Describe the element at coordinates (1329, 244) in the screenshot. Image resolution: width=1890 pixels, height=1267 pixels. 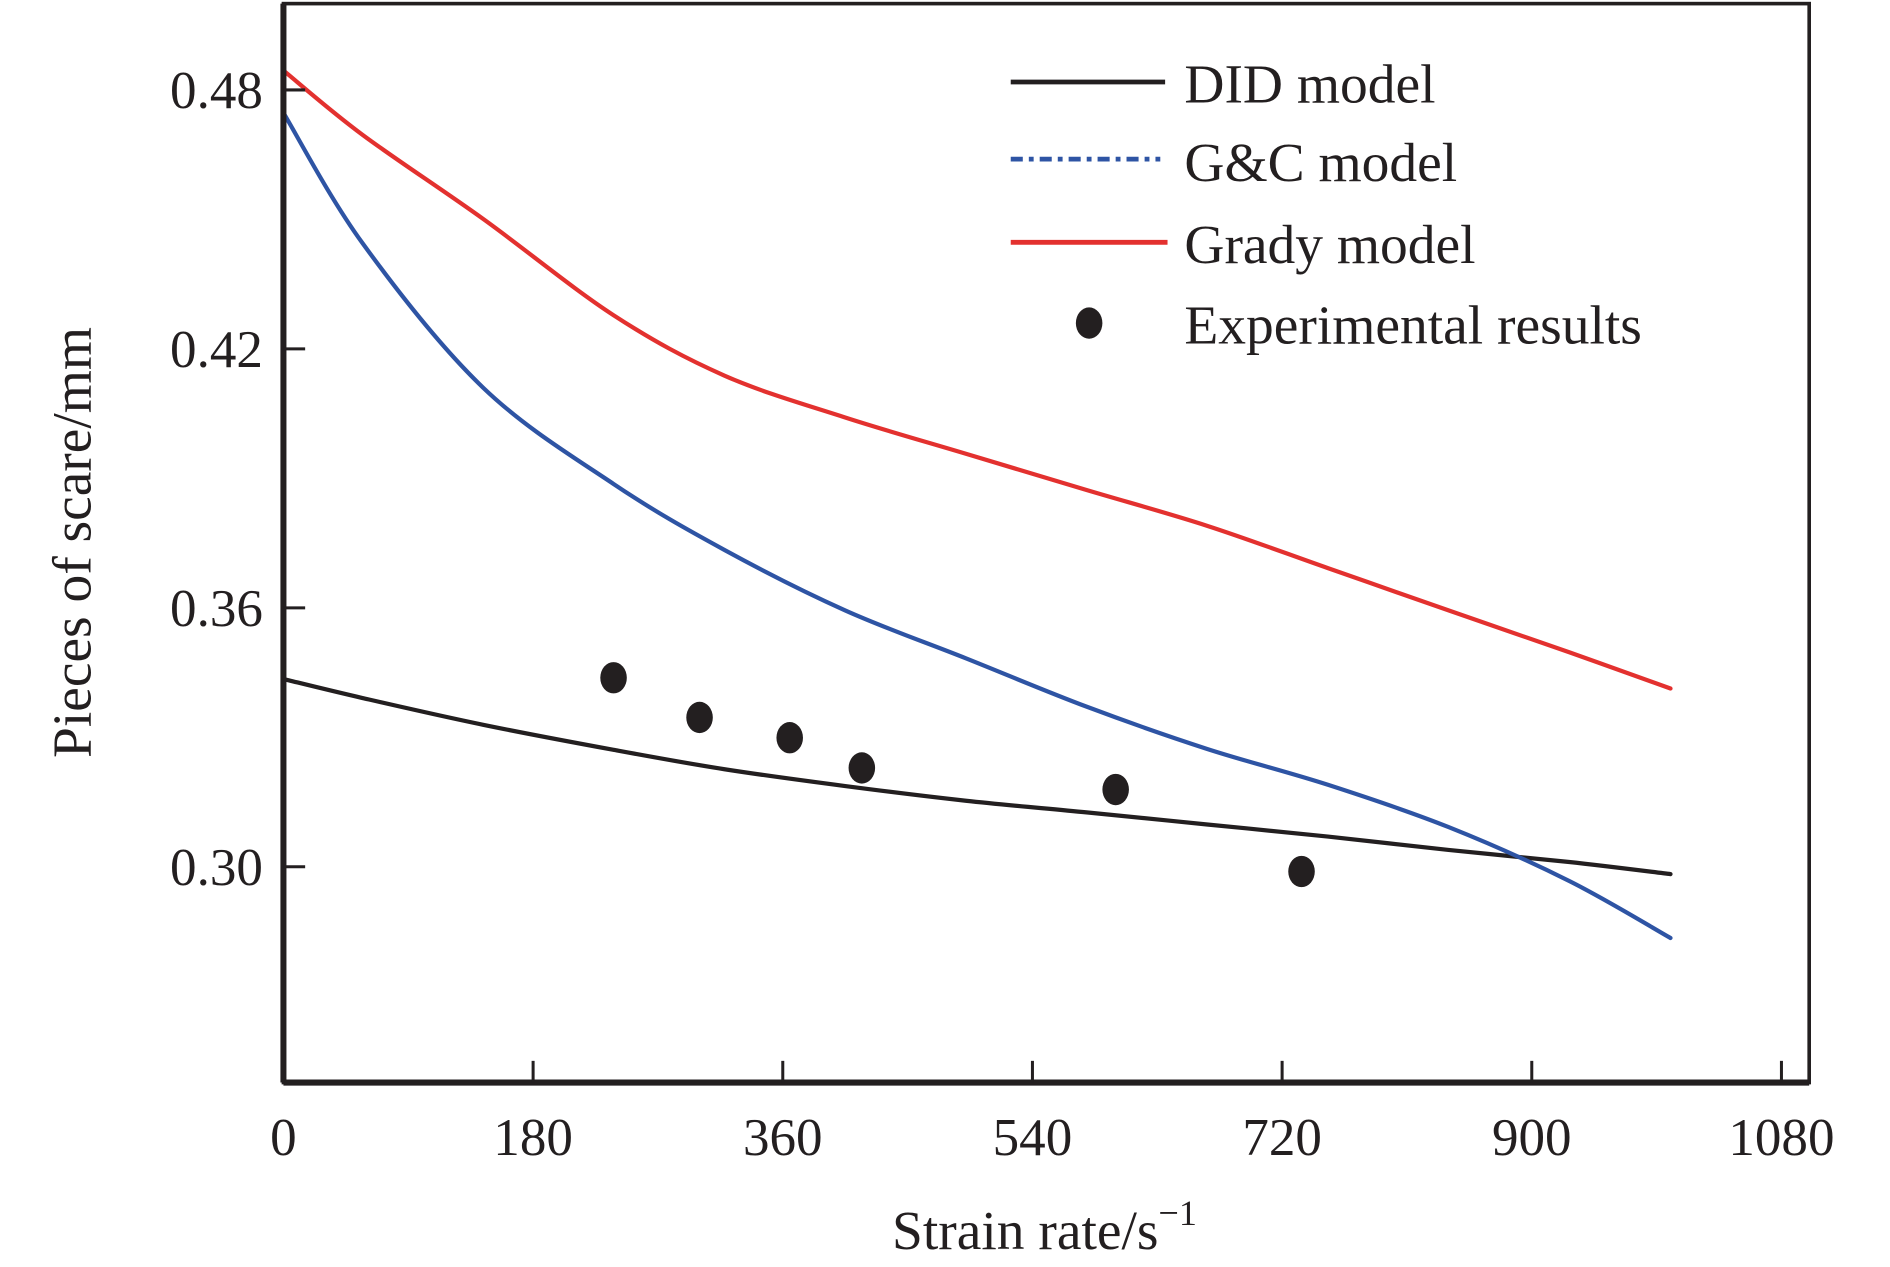
I see `legend-label-grady: Grady model` at that location.